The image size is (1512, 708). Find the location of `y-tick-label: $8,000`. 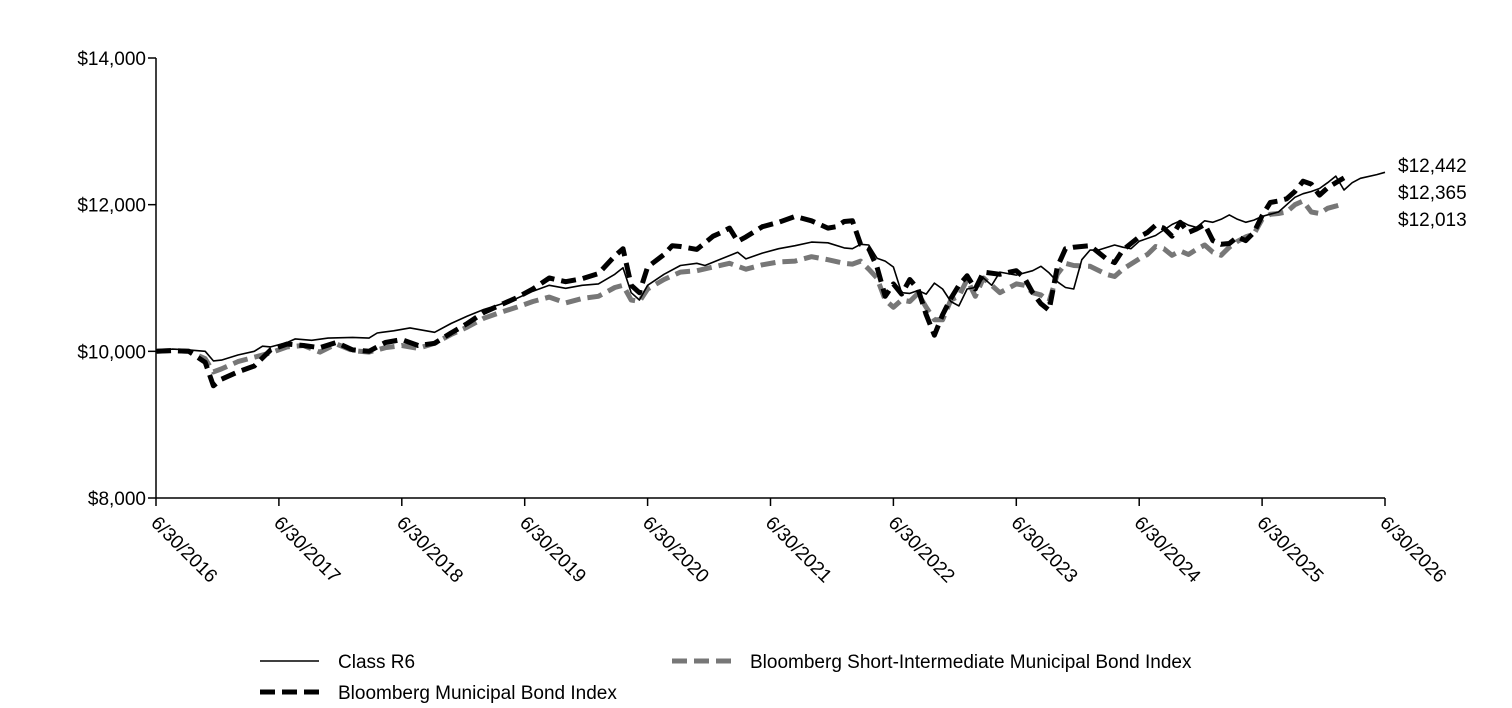

y-tick-label: $8,000 is located at coordinates (117, 499).